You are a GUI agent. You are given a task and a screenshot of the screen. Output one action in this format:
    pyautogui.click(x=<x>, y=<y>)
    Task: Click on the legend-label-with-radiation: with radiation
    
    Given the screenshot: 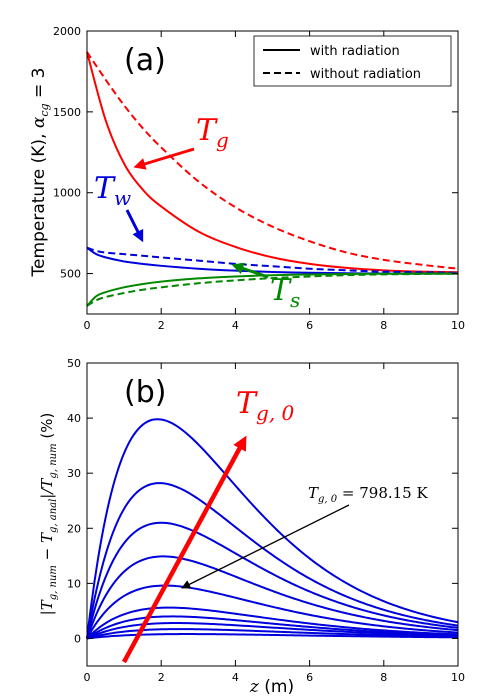 What is the action you would take?
    pyautogui.click(x=355, y=51)
    